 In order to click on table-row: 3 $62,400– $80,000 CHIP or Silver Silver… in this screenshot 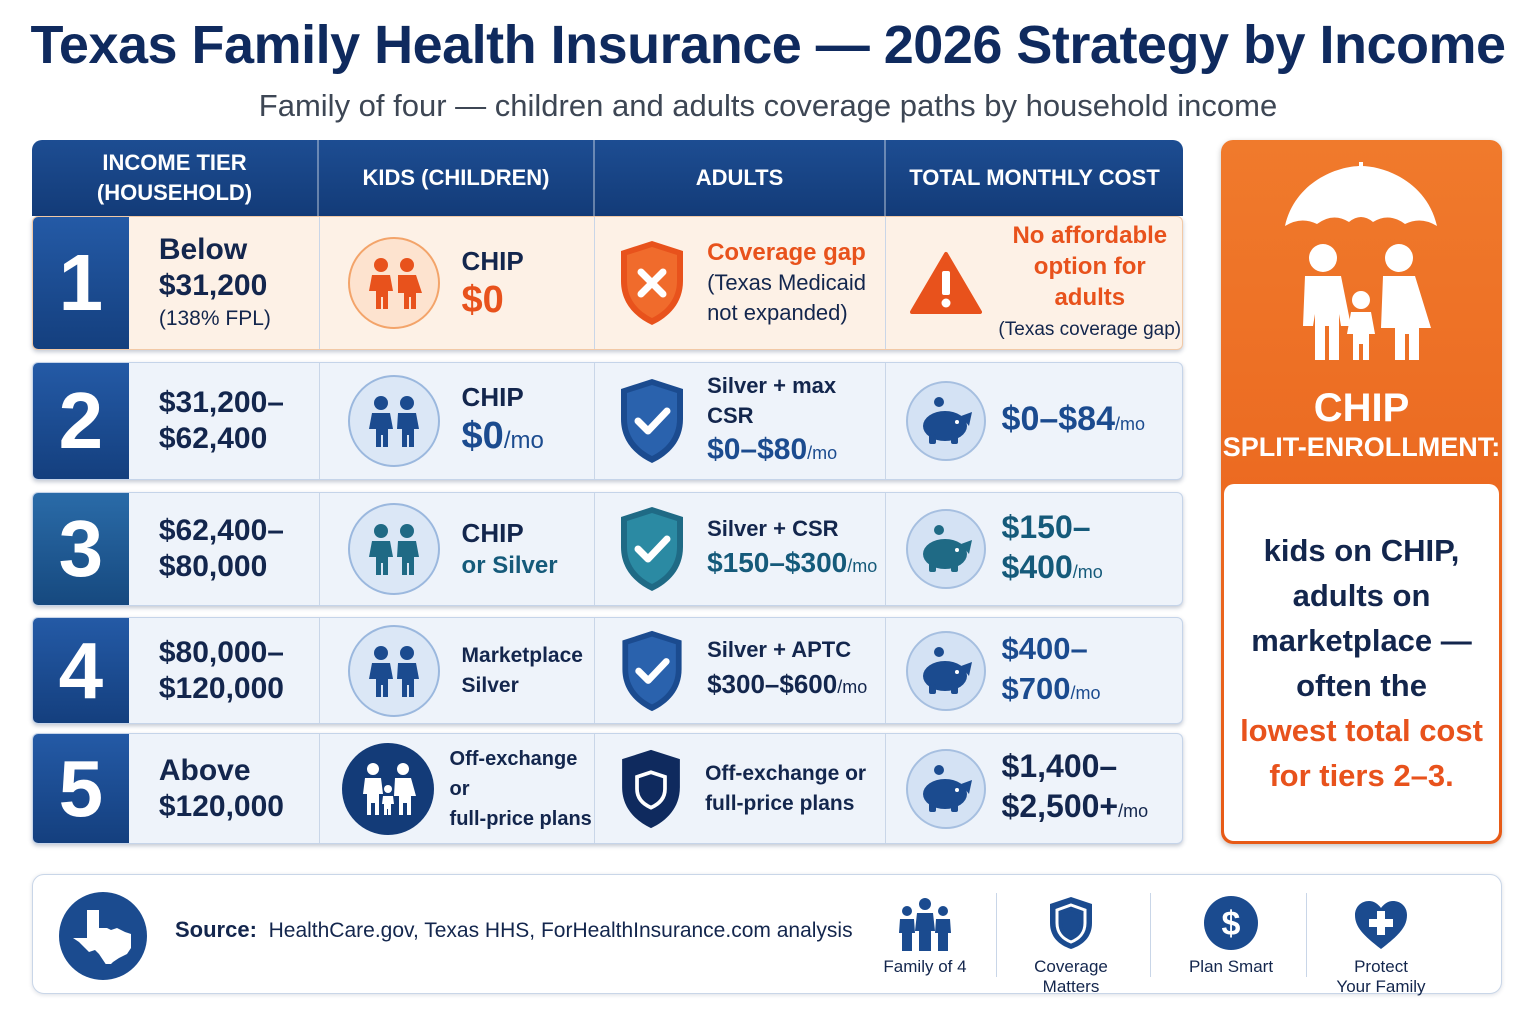, I will do `click(607, 549)`.